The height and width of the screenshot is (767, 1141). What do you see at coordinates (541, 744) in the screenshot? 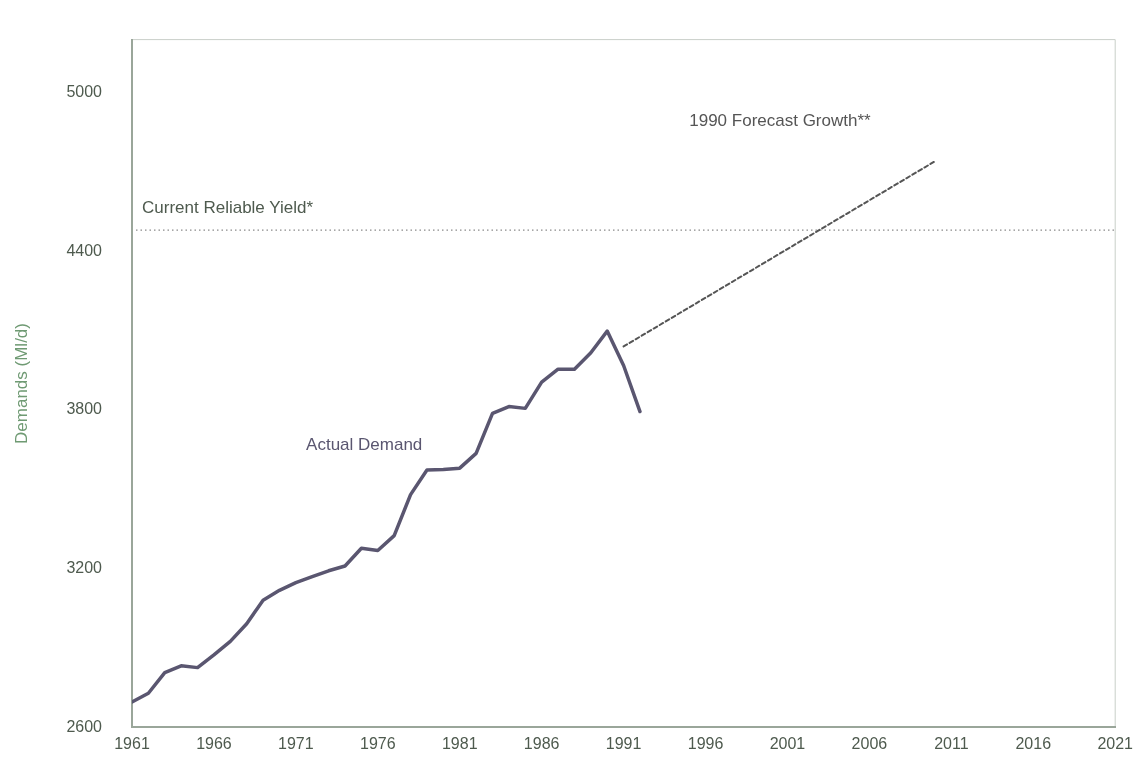
I see `x-tick-label: 1986` at bounding box center [541, 744].